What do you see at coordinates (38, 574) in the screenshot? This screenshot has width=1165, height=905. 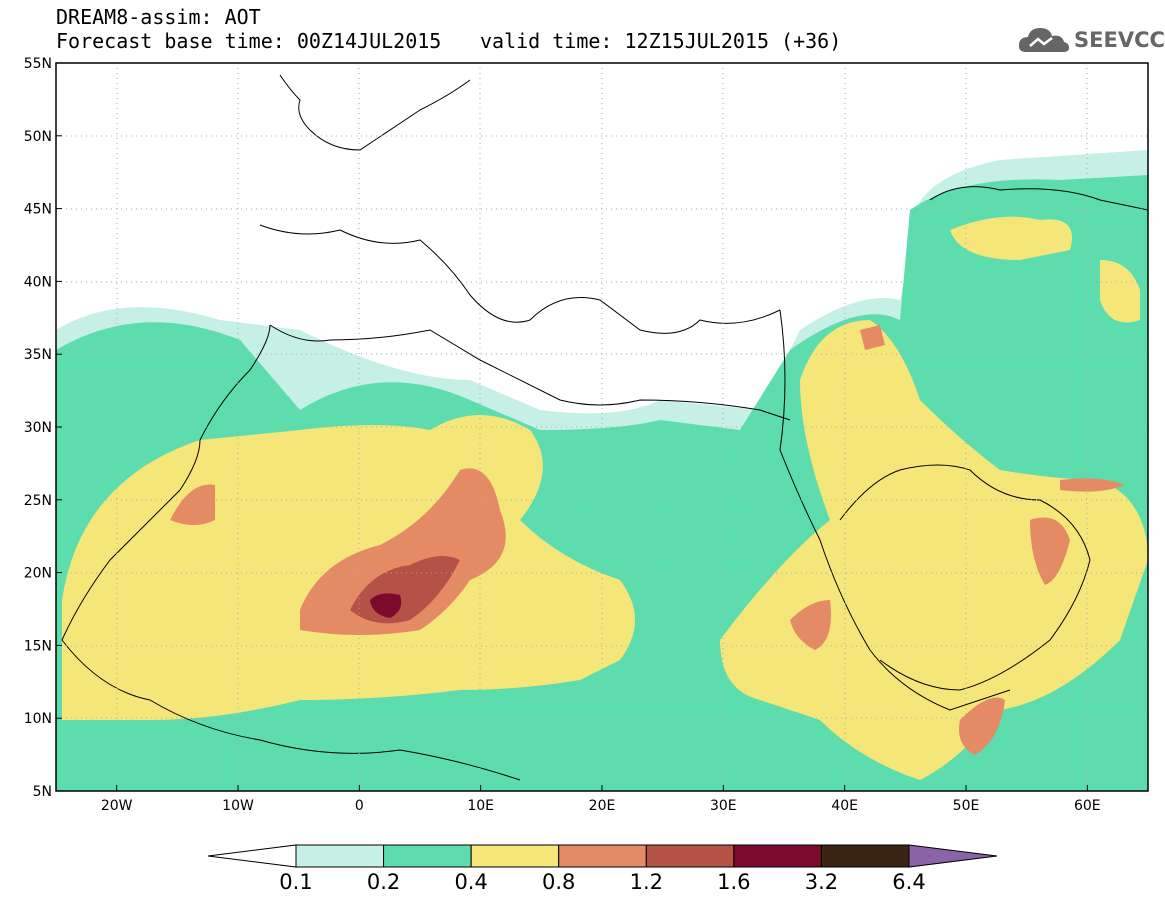 I see `lat-label: 20N` at bounding box center [38, 574].